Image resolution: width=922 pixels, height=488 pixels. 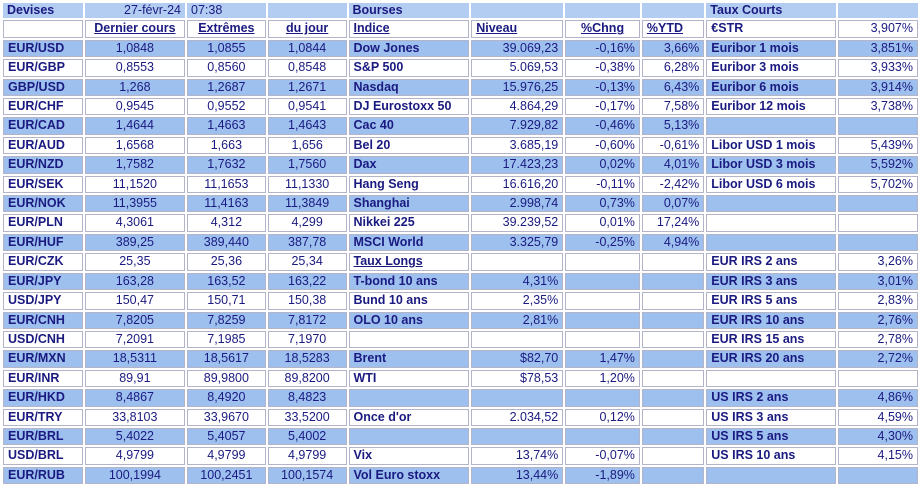 What do you see at coordinates (878, 417) in the screenshot?
I see `rate-value: 4,59%` at bounding box center [878, 417].